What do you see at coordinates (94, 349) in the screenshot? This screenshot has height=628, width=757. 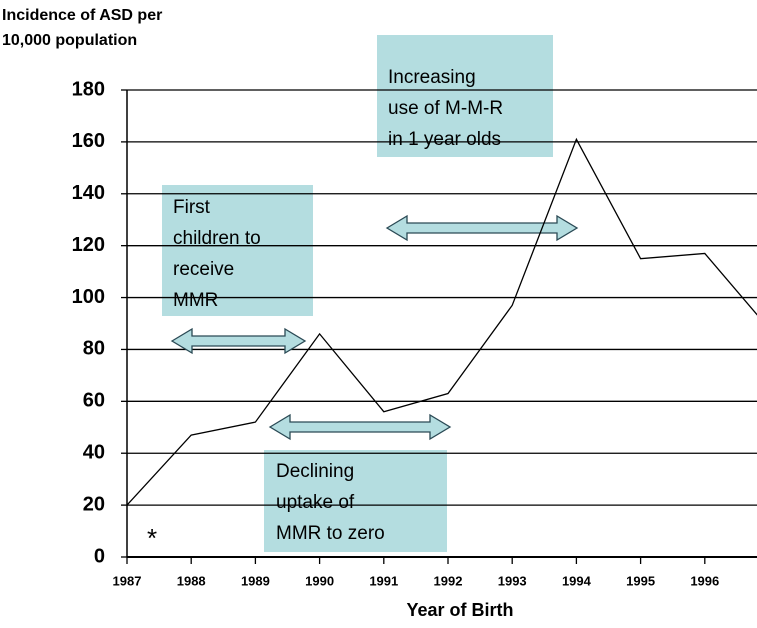 I see `y-tick-label: 80` at bounding box center [94, 349].